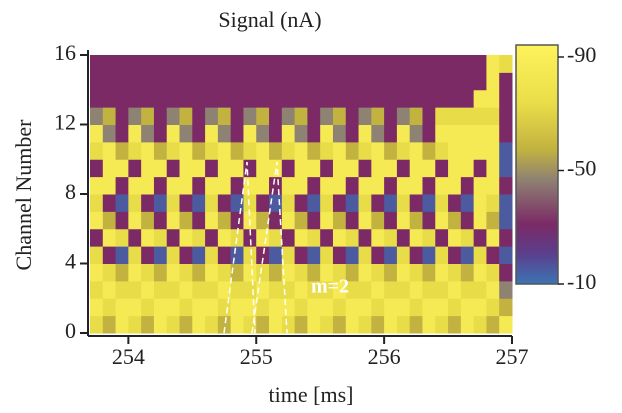 The width and height of the screenshot is (622, 413). I want to click on y-tick-label: 16, so click(65, 52).